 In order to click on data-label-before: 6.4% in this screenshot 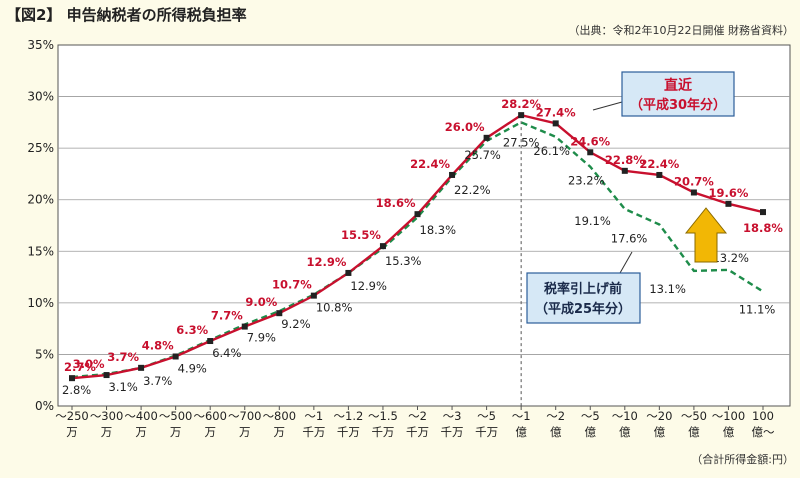, I will do `click(226, 353)`.